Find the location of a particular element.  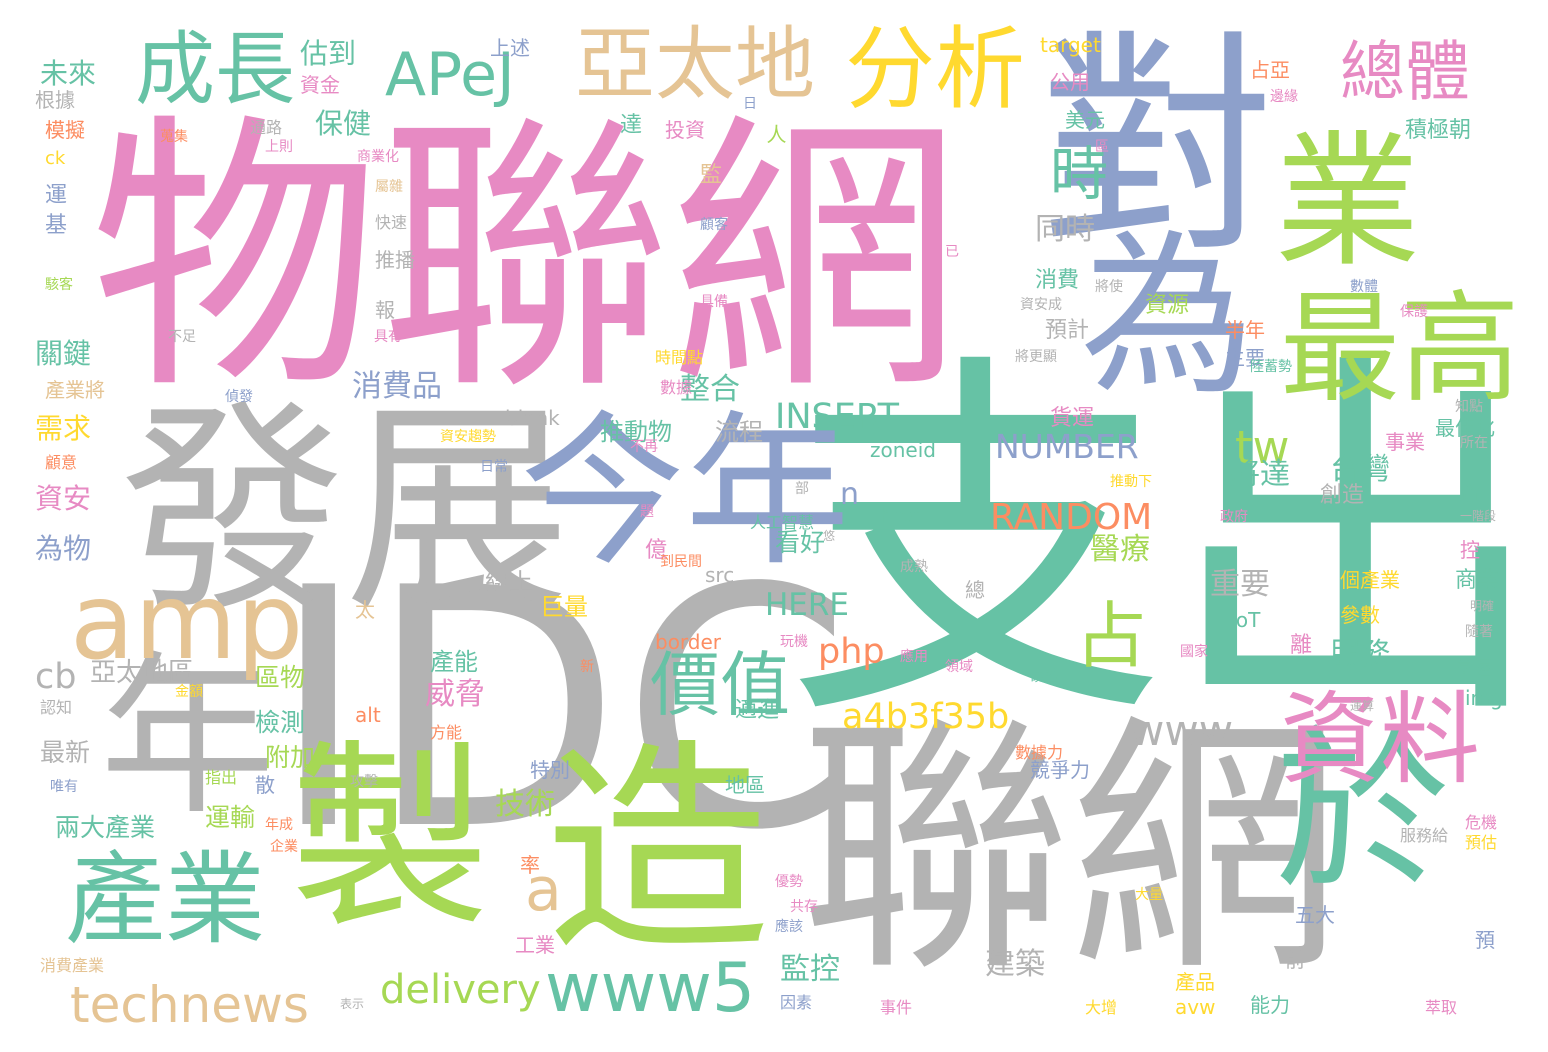

cloud-word: 亞太地區 is located at coordinates (142, 673).